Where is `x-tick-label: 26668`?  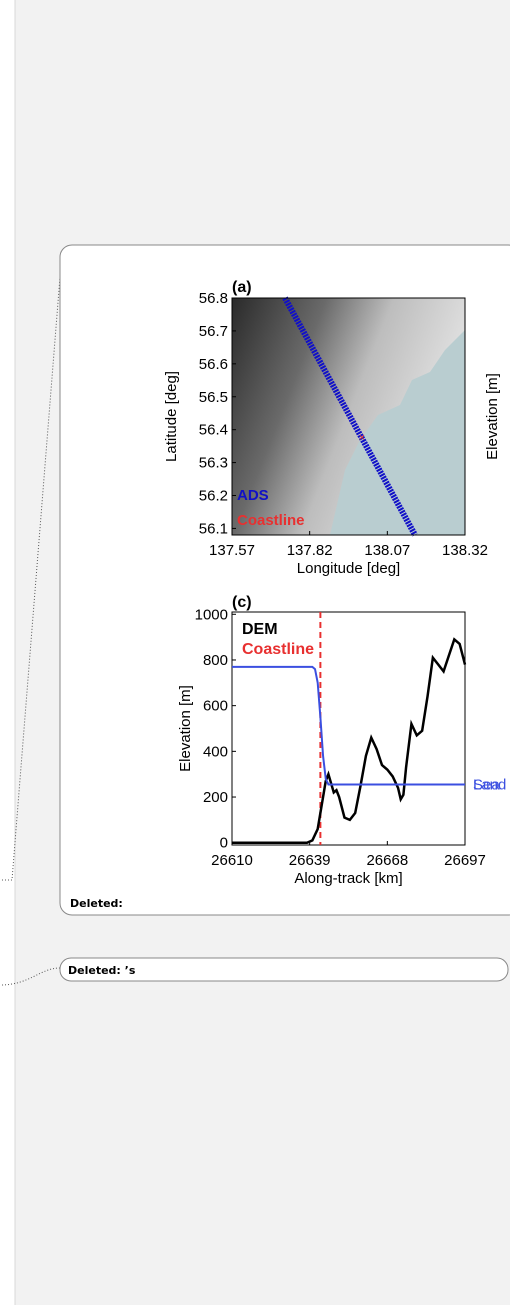 x-tick-label: 26668 is located at coordinates (387, 860).